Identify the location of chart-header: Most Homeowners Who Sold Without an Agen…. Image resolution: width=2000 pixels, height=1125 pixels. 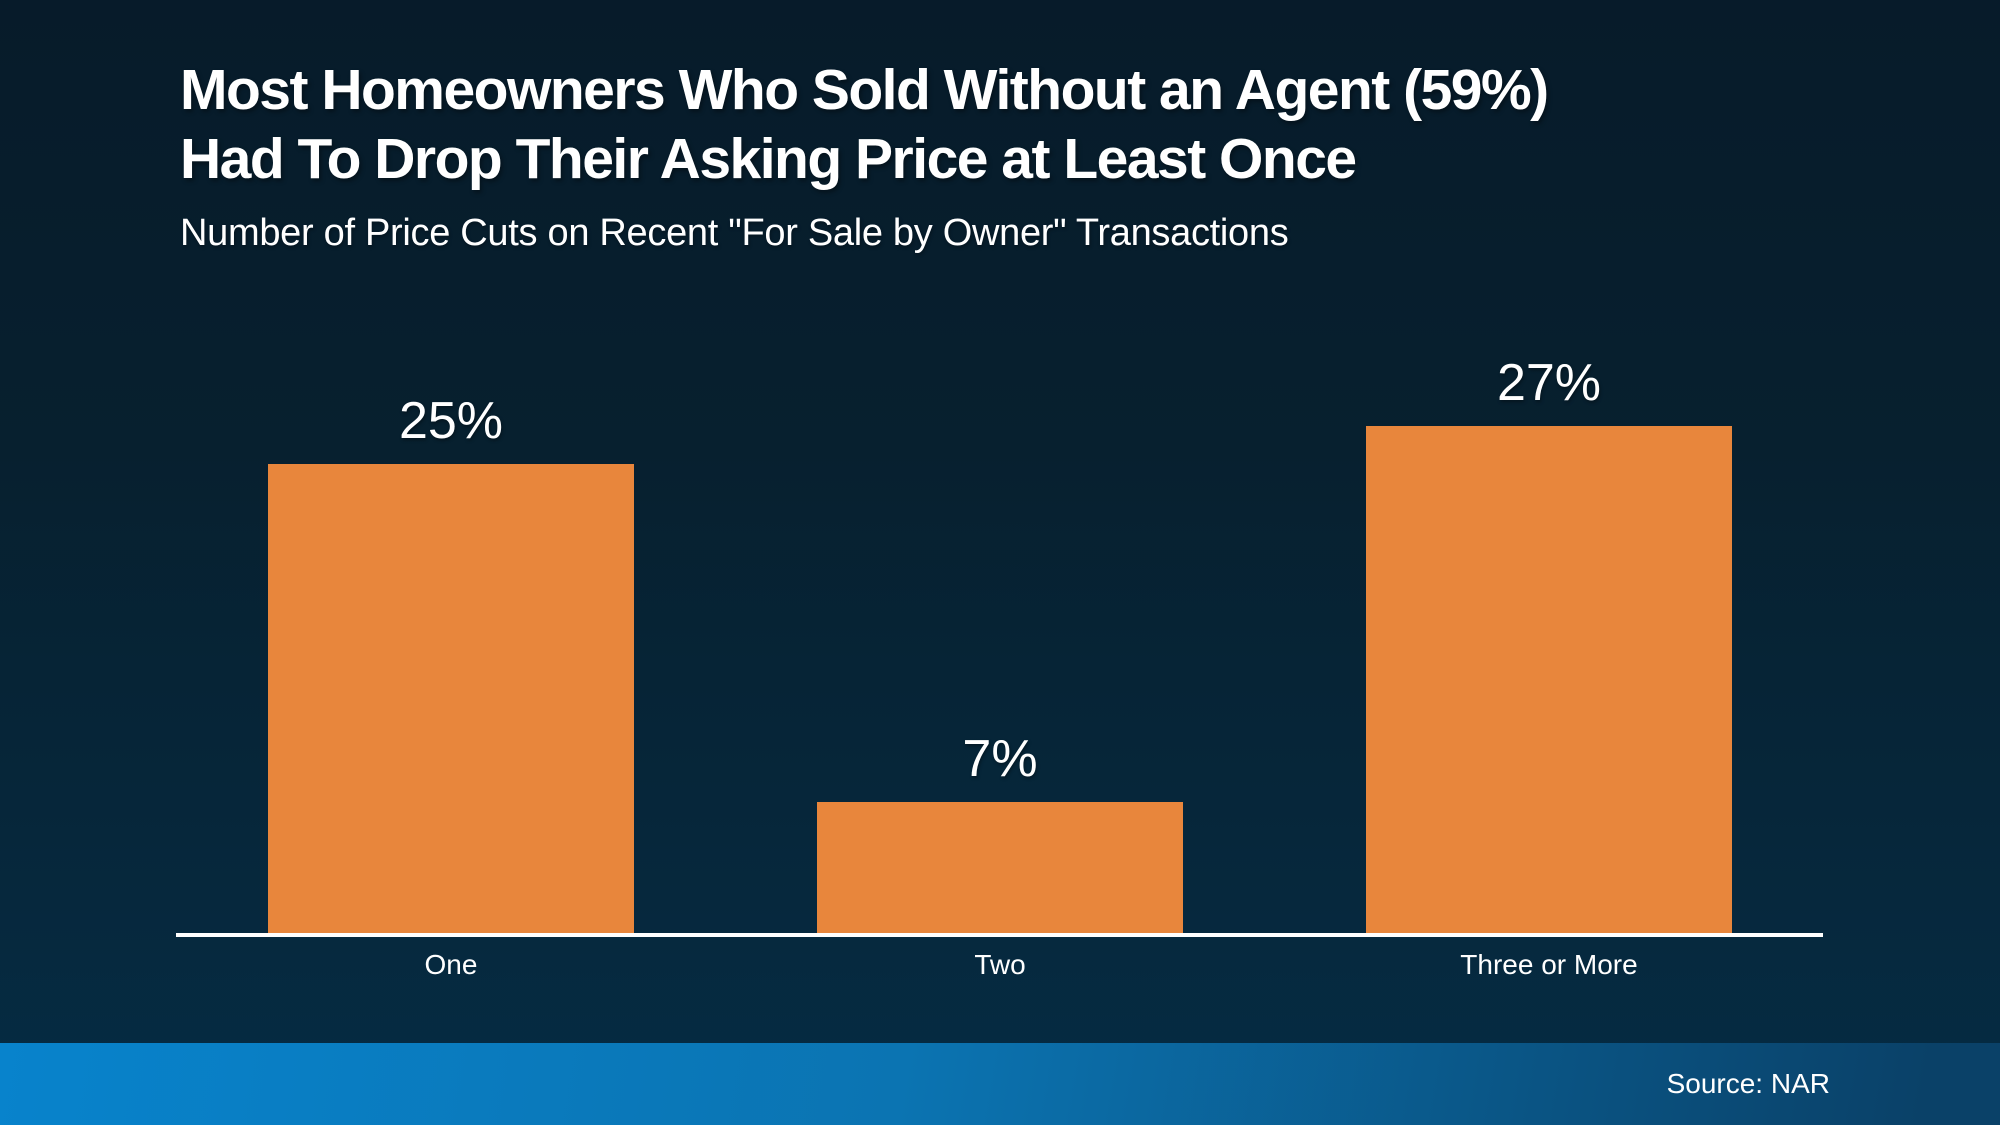
(864, 155).